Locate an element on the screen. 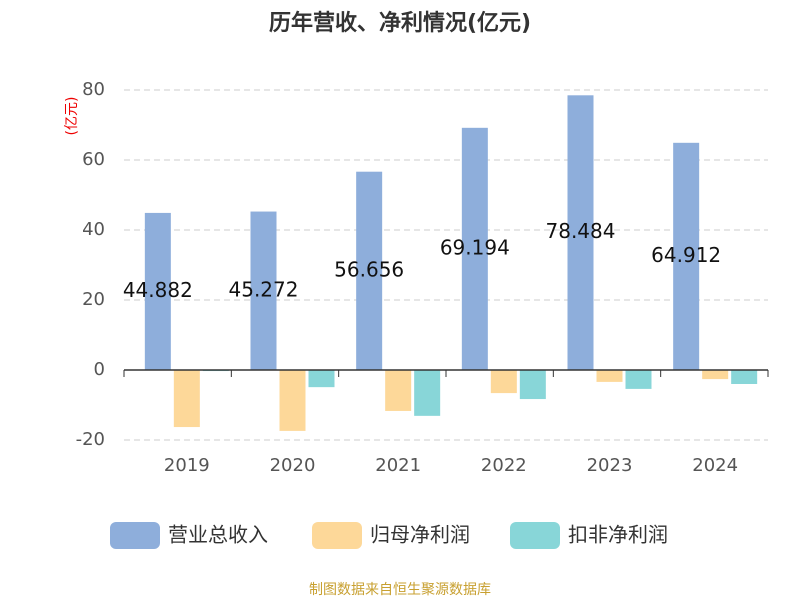  x-tick-label: 2021 is located at coordinates (398, 465).